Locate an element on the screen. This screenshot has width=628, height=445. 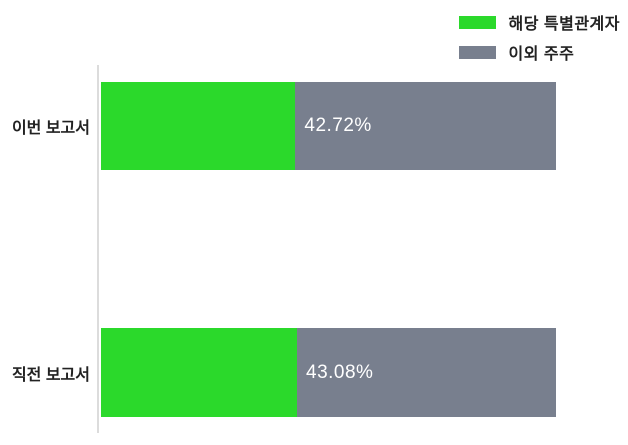
bar-segment-other-shareholders: 42.72% is located at coordinates (425, 126).